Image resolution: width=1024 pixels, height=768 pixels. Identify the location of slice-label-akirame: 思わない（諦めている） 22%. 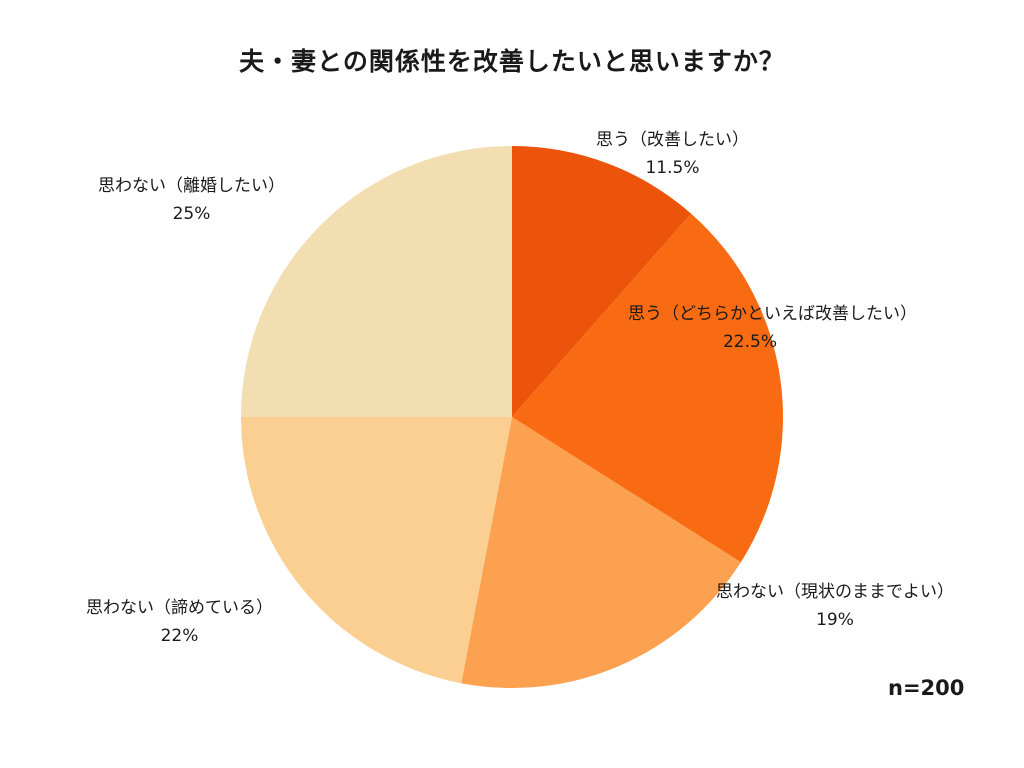
(179, 622).